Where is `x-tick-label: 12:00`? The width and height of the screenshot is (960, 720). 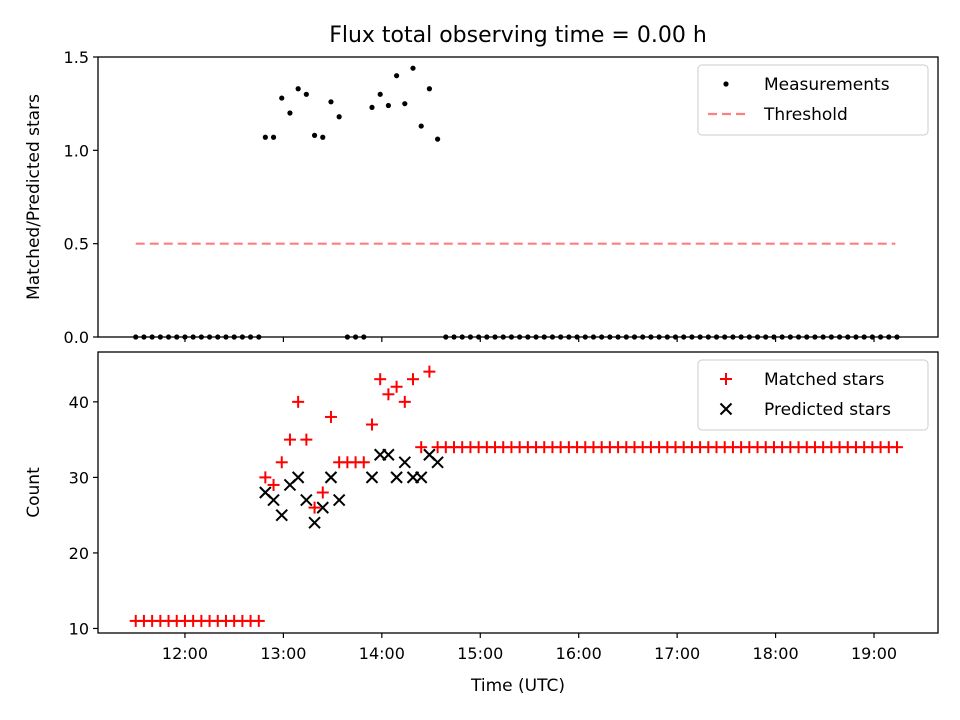
x-tick-label: 12:00 is located at coordinates (185, 653).